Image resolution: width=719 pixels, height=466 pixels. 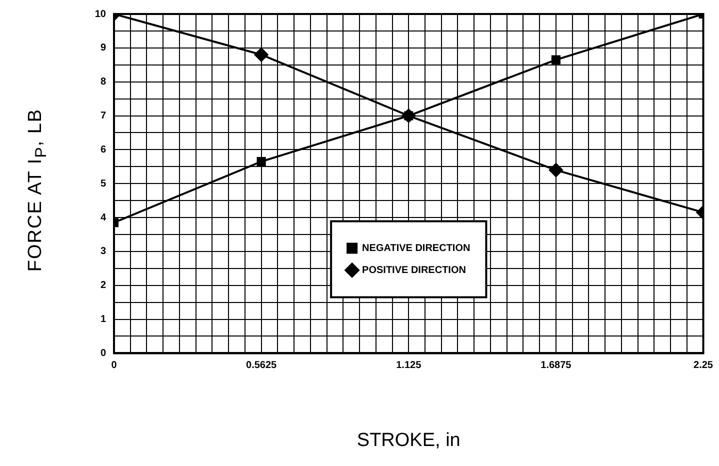 What do you see at coordinates (103, 218) in the screenshot?
I see `y-tick-label: 4` at bounding box center [103, 218].